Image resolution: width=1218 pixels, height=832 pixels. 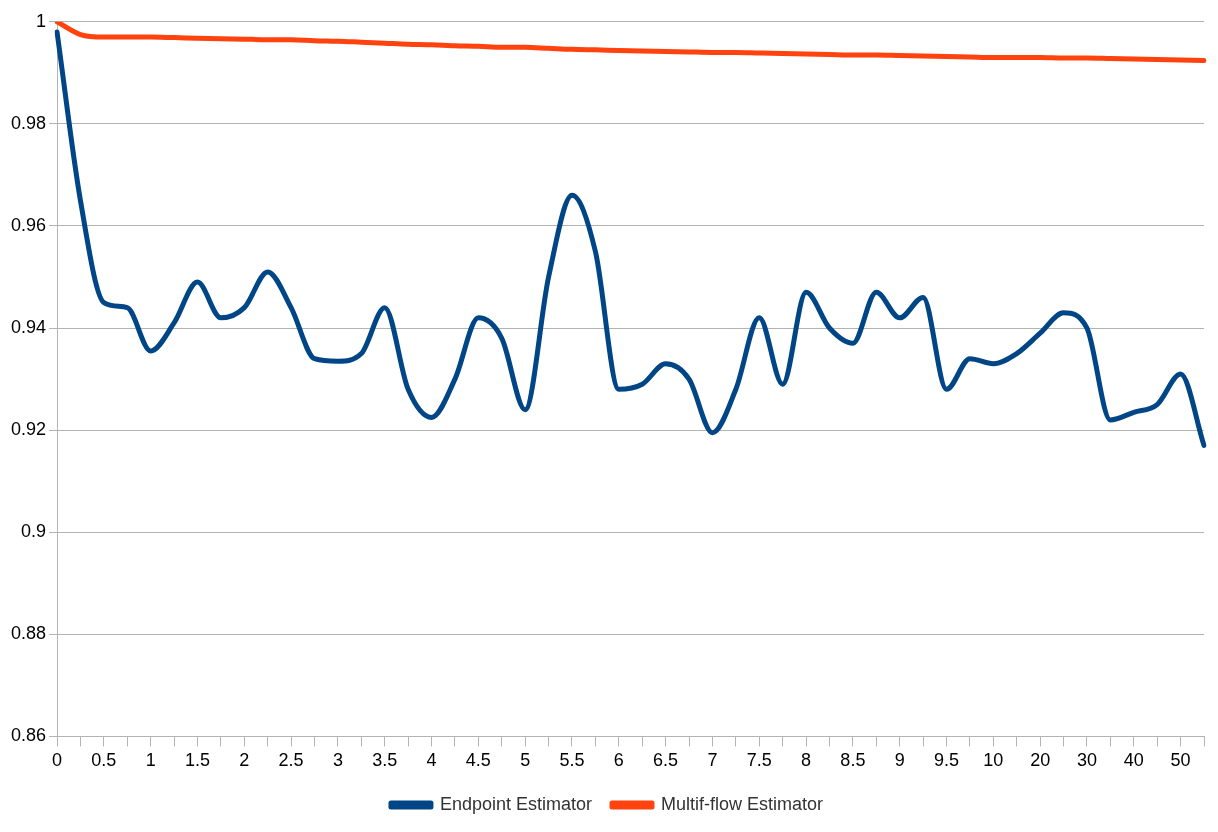 What do you see at coordinates (337, 760) in the screenshot?
I see `x-tick-label: 3` at bounding box center [337, 760].